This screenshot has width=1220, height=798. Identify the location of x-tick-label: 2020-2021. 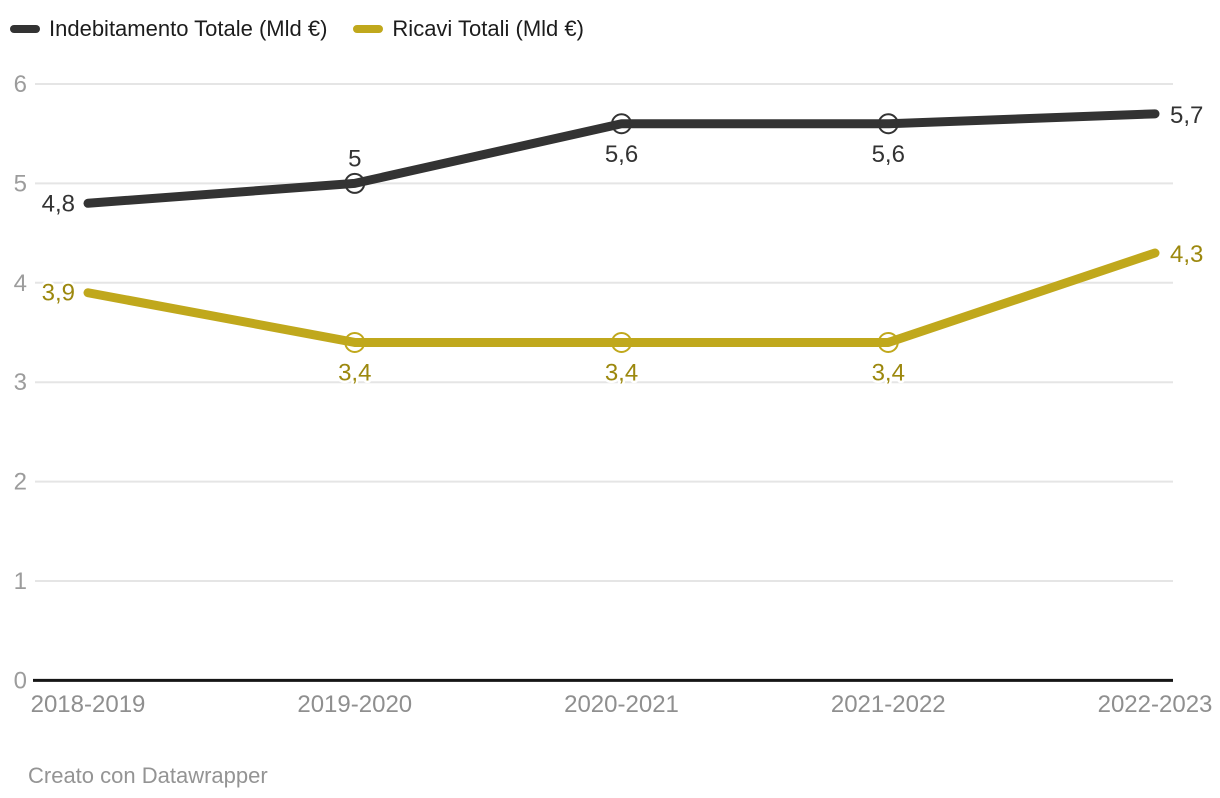
(621, 704).